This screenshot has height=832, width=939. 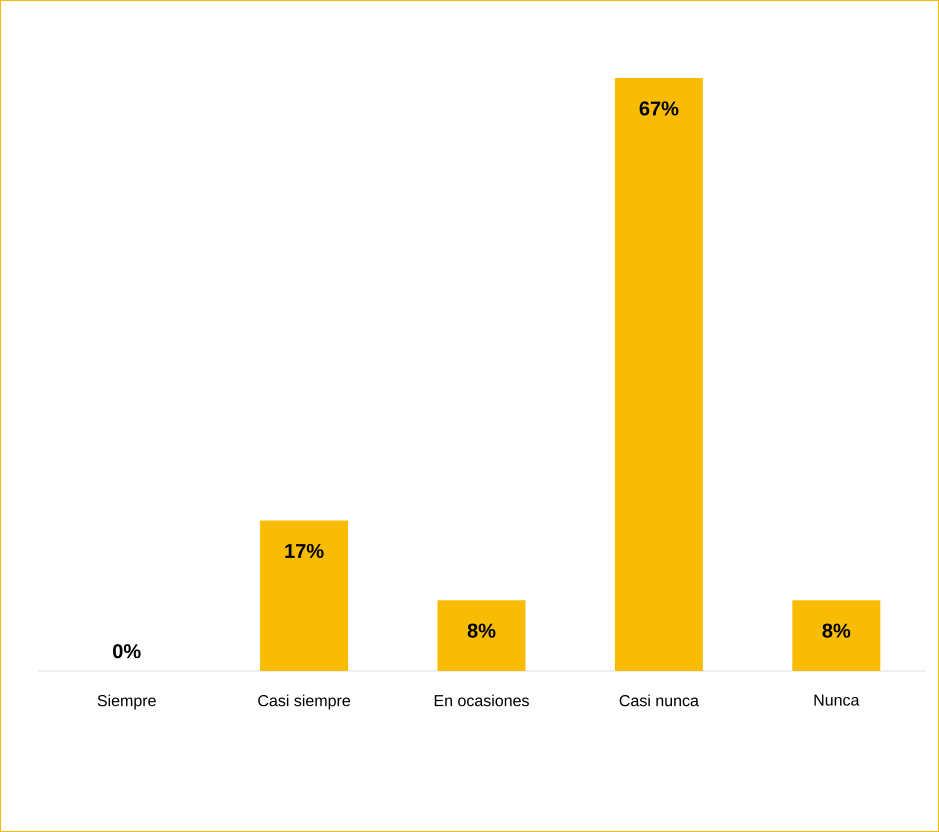 I want to click on x-tick-label: Siempre, so click(x=127, y=702).